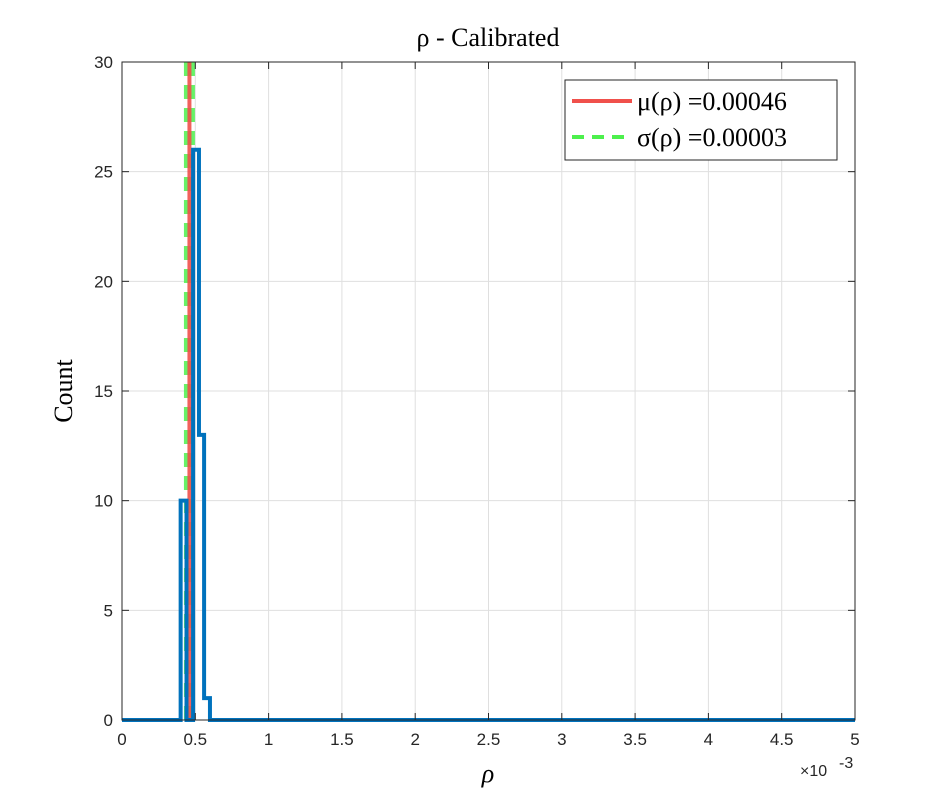 This screenshot has width=945, height=810. I want to click on x-tick-label: 3.5, so click(635, 739).